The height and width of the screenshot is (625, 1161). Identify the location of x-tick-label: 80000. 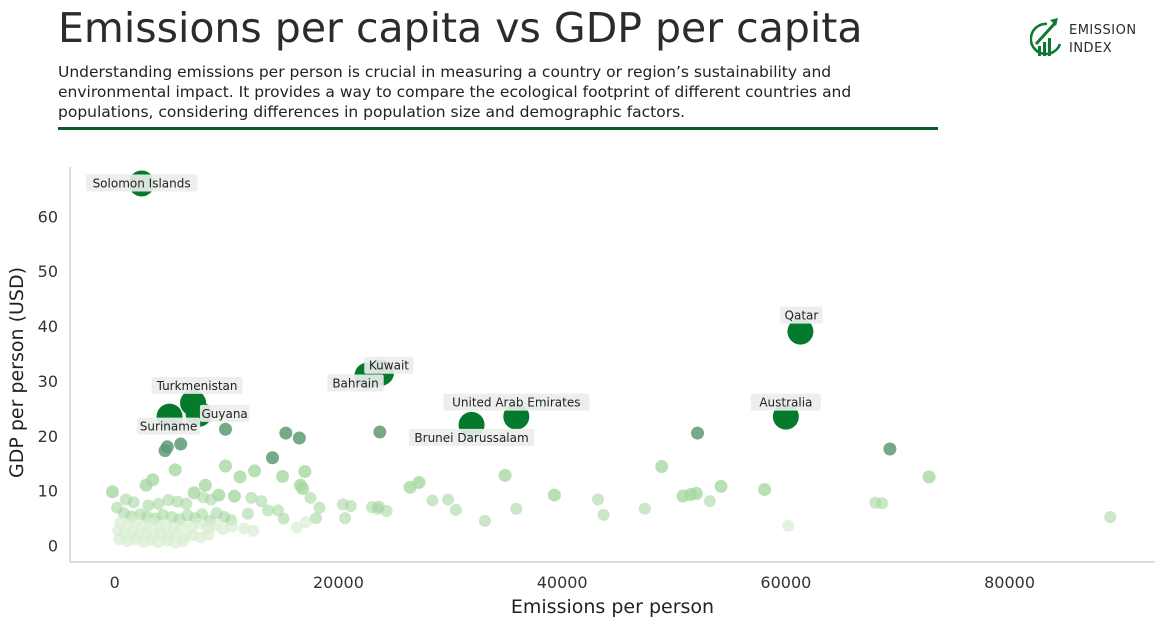
(1009, 582).